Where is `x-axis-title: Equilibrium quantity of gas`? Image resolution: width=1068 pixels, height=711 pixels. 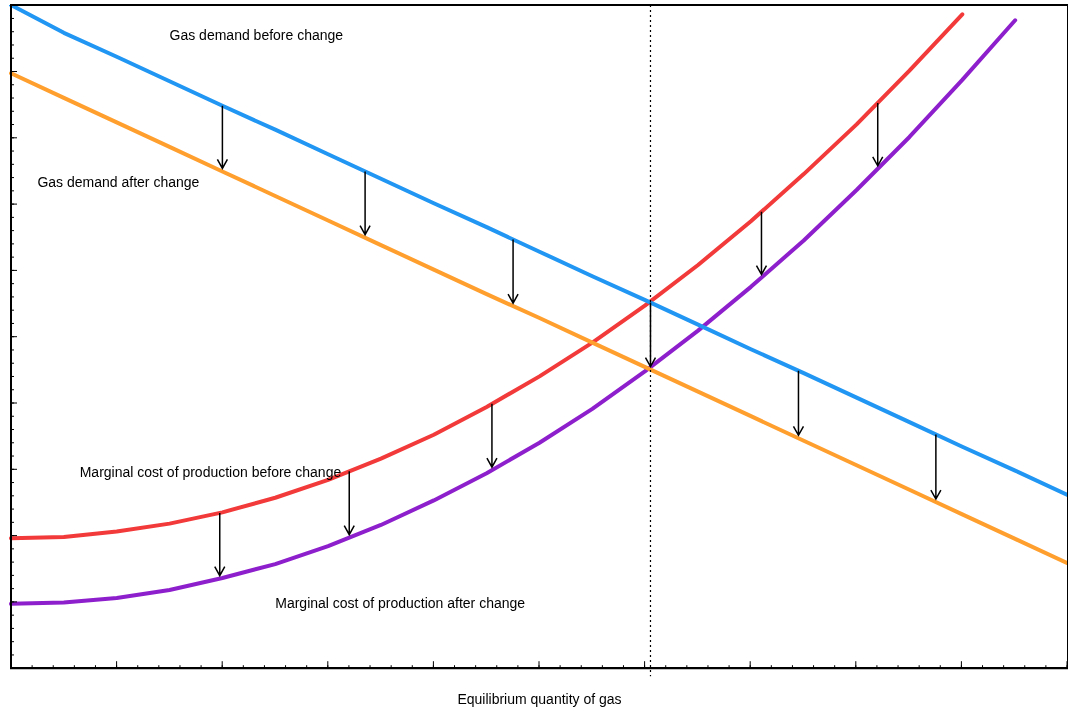 x-axis-title: Equilibrium quantity of gas is located at coordinates (539, 699).